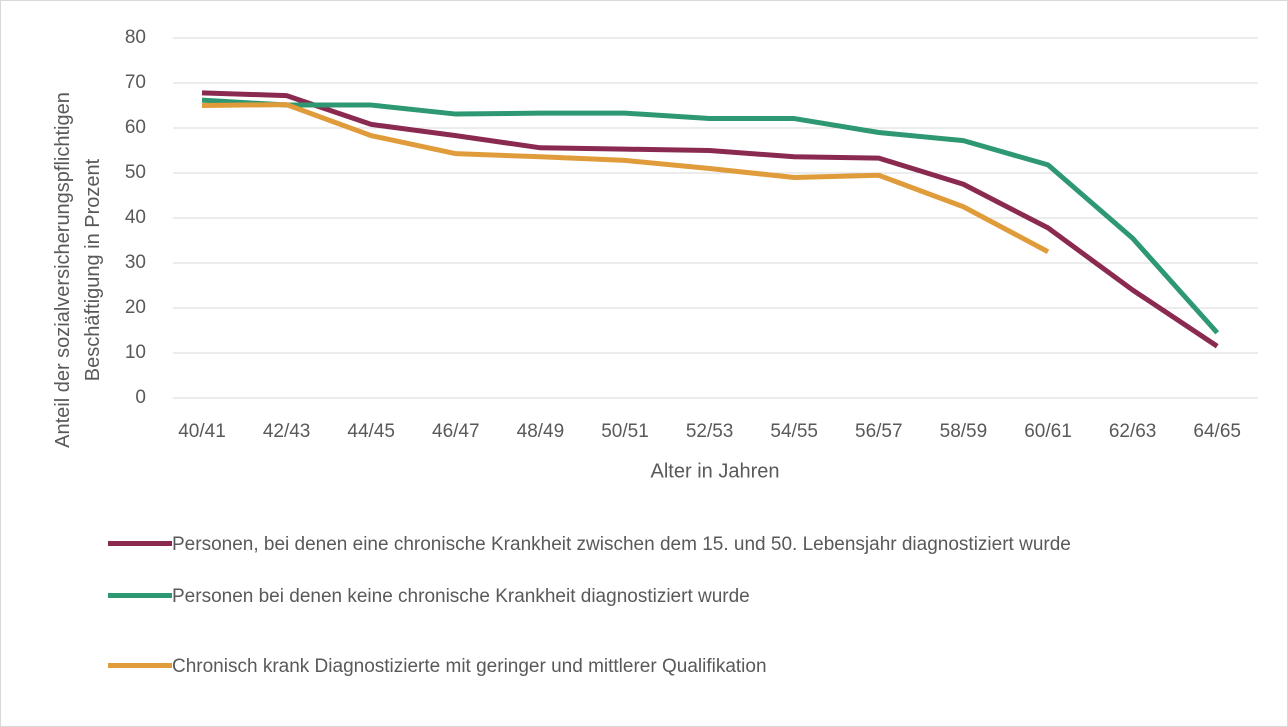 This screenshot has height=727, width=1288. Describe the element at coordinates (135, 37) in the screenshot. I see `y-tick-label: 80` at that location.